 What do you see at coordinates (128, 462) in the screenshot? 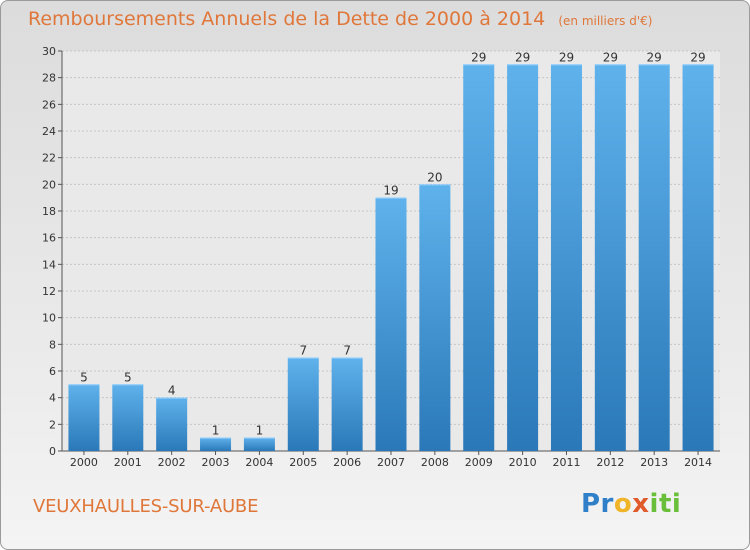
I see `x-tick-label: 2001` at bounding box center [128, 462].